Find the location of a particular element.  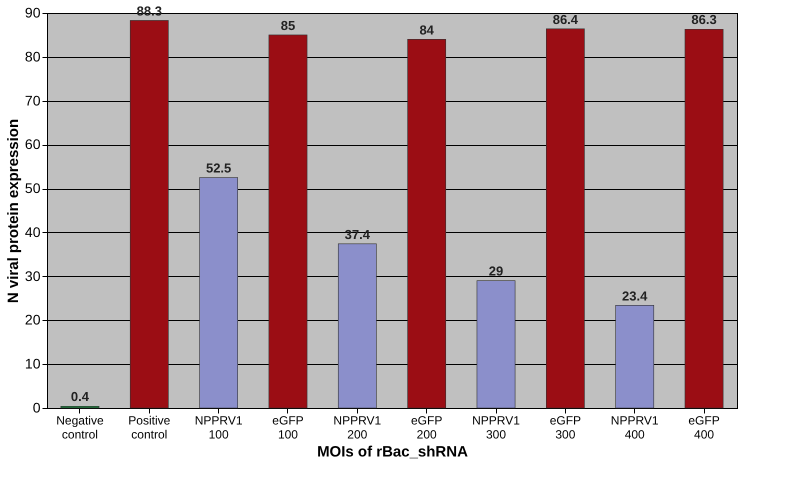

x-tick-label: Positive control is located at coordinates (149, 428).